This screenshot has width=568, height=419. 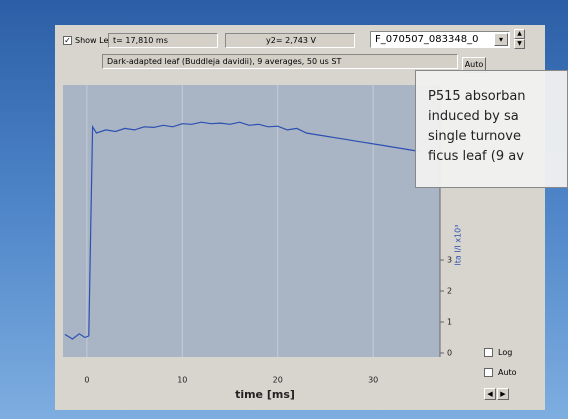 I want to click on annotation-line: ficus leaf (9 av, so click(x=476, y=156).